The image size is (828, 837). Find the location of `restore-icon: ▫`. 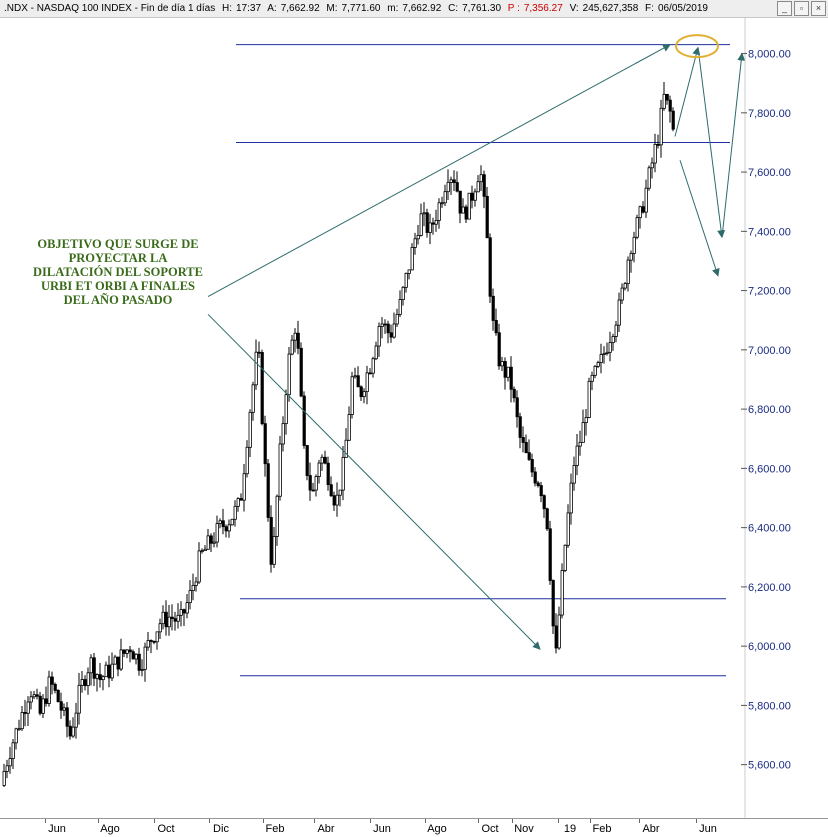

restore-icon: ▫ is located at coordinates (801, 8).